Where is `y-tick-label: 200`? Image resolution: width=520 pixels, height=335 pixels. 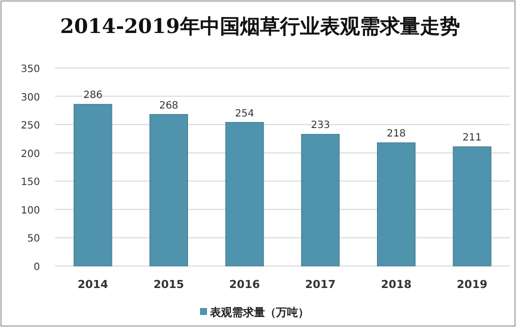
y-tick-label: 200 is located at coordinates (30, 154).